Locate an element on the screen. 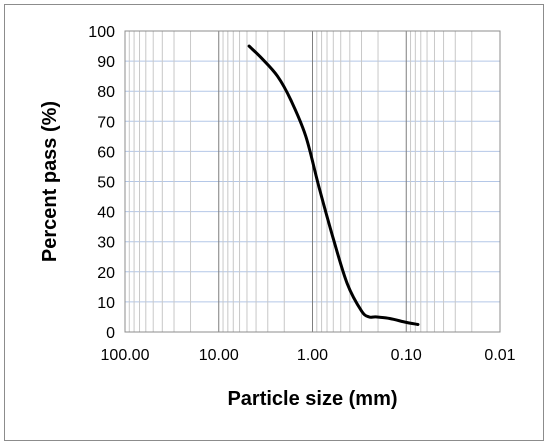 The width and height of the screenshot is (550, 447). x-axis-title: Particle size (mm) is located at coordinates (312, 399).